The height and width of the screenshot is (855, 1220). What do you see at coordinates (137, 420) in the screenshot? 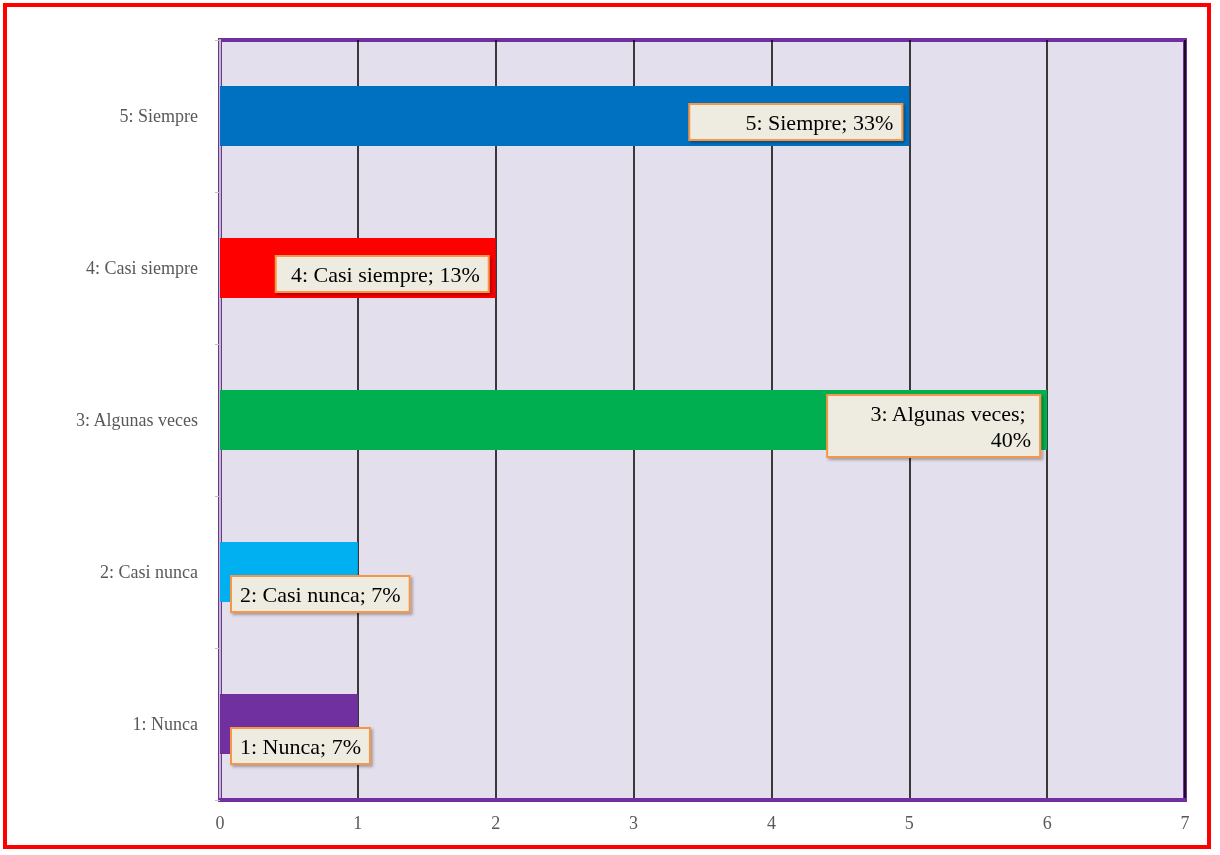
I see `y-tick-label: 3: Algunas veces` at bounding box center [137, 420].